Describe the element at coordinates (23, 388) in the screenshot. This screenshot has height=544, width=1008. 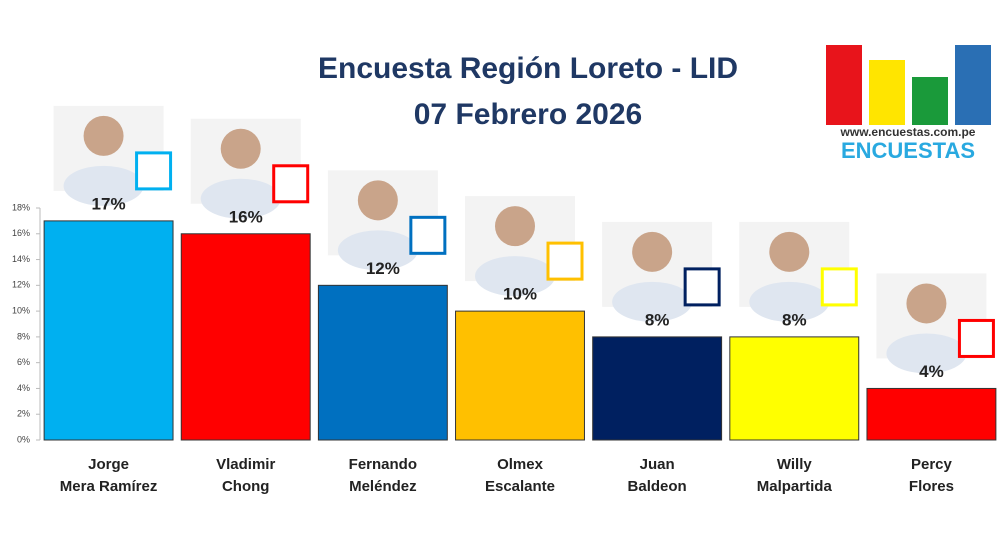
I see `y-tick-label: 4%` at that location.